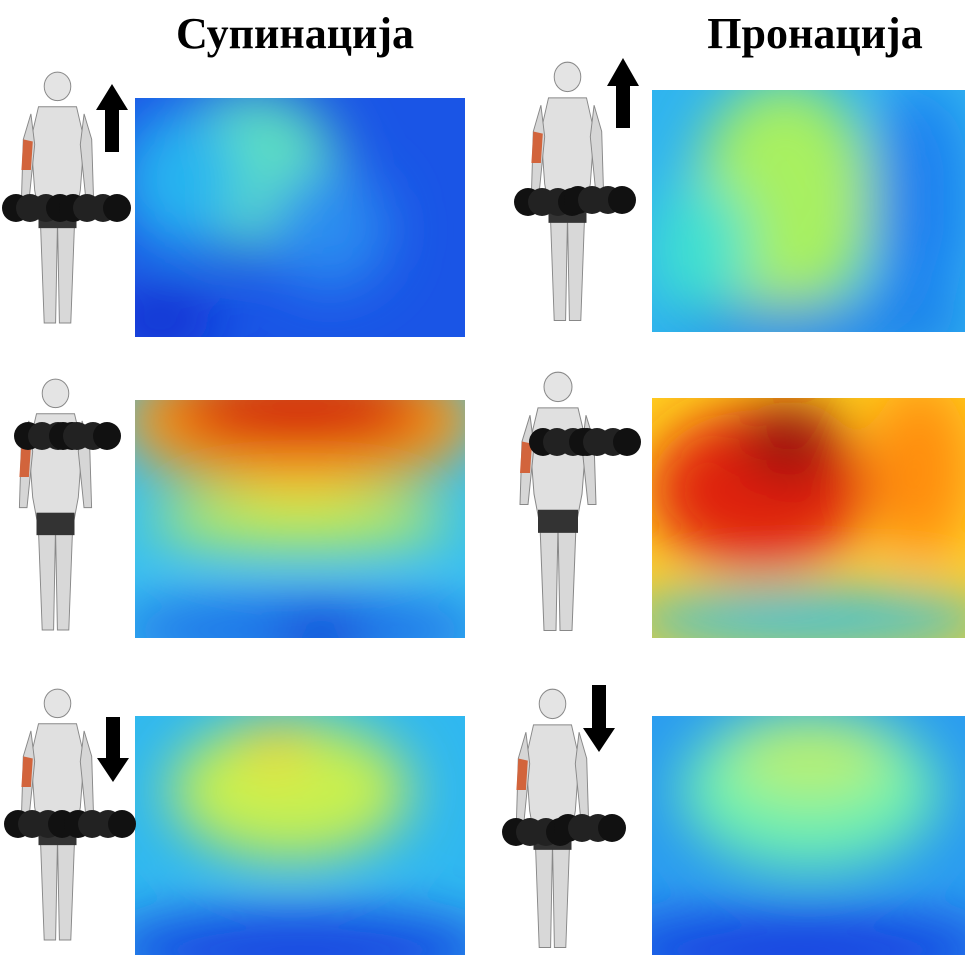  Describe the element at coordinates (814, 33) in the screenshot. I see `column-title: Пронација` at that location.